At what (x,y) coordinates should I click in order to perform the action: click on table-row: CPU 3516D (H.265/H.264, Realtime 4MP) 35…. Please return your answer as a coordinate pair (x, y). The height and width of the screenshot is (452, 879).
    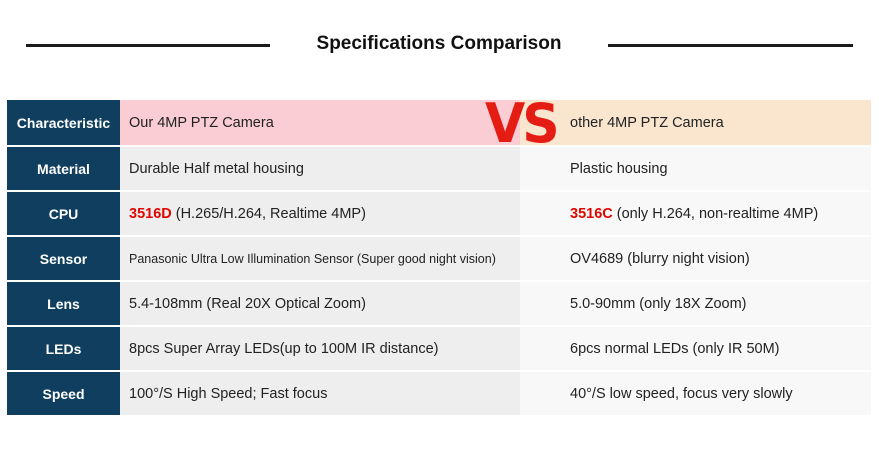
    Looking at the image, I should click on (439, 214).